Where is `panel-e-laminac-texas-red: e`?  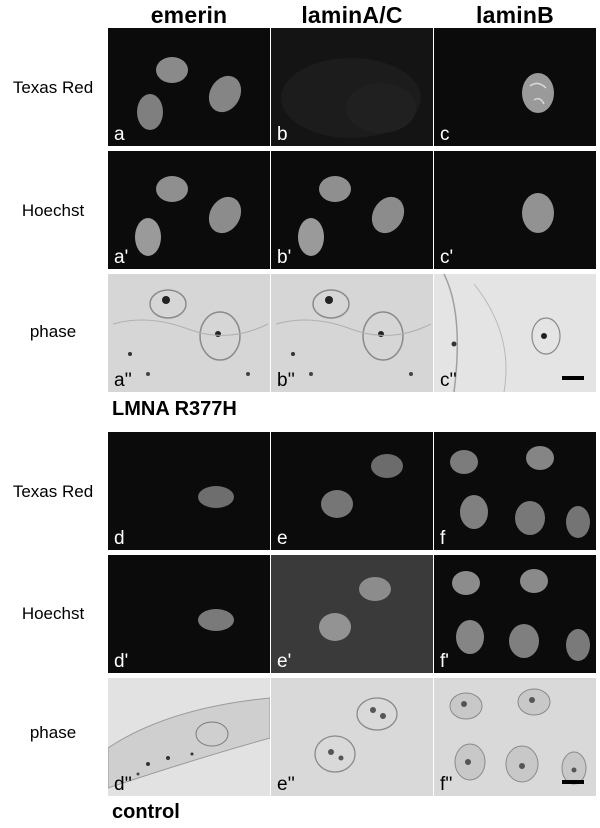
panel-e-laminac-texas-red: e is located at coordinates (352, 491).